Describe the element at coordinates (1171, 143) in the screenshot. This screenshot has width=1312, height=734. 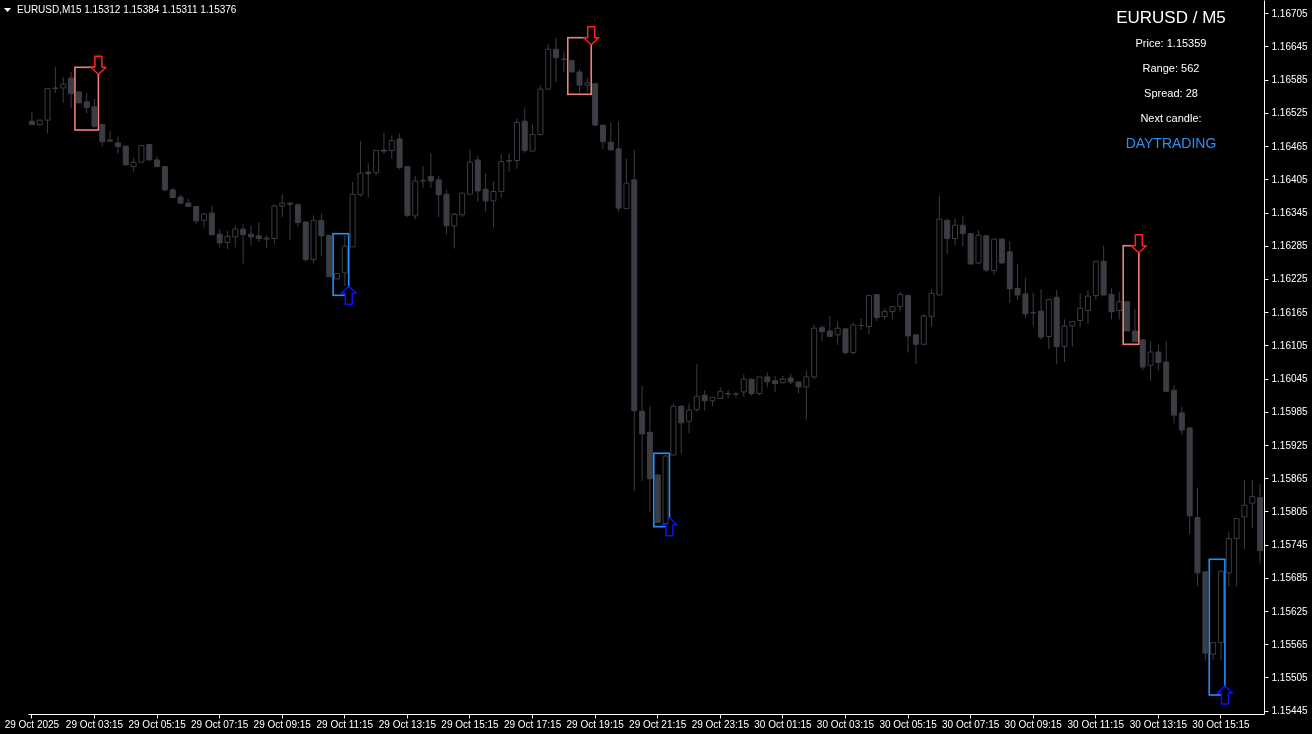
I see `annotation: DAYTRADING` at that location.